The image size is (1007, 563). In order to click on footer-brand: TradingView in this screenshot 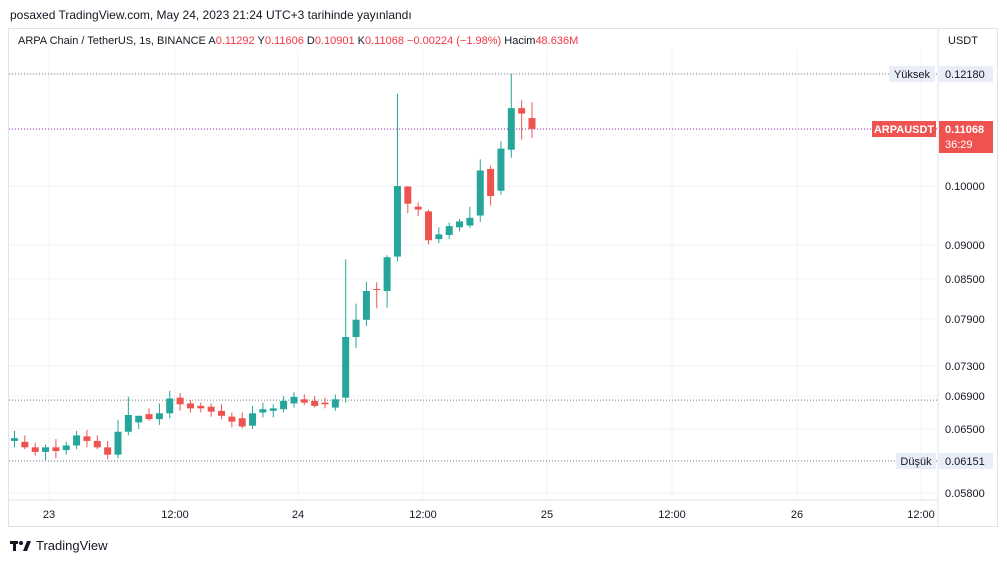, I will do `click(59, 545)`.